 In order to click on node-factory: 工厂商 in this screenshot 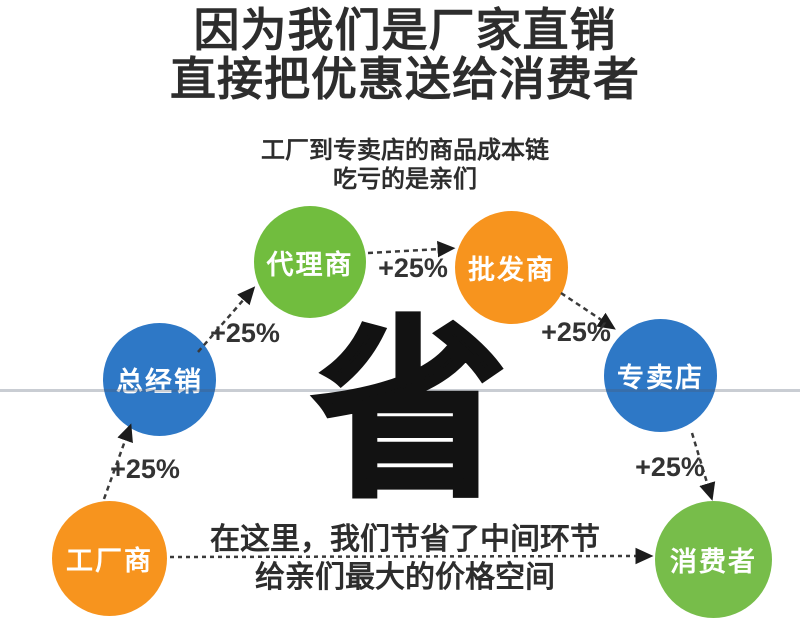, I will do `click(109, 558)`.